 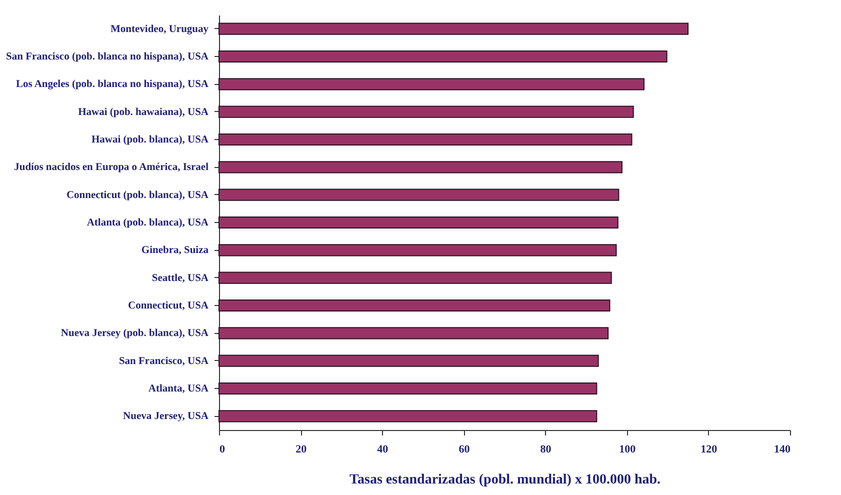 What do you see at coordinates (166, 416) in the screenshot?
I see `y-tick-label: Nueva Jersey, USA` at bounding box center [166, 416].